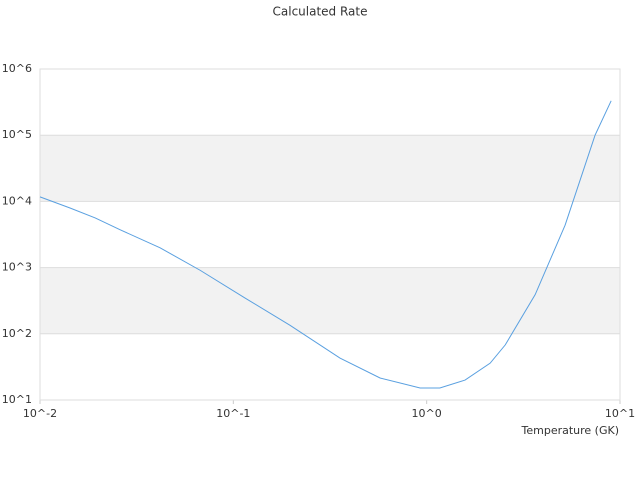 The height and width of the screenshot is (480, 640). What do you see at coordinates (17, 68) in the screenshot?
I see `y-tick-label: 10^6` at bounding box center [17, 68].